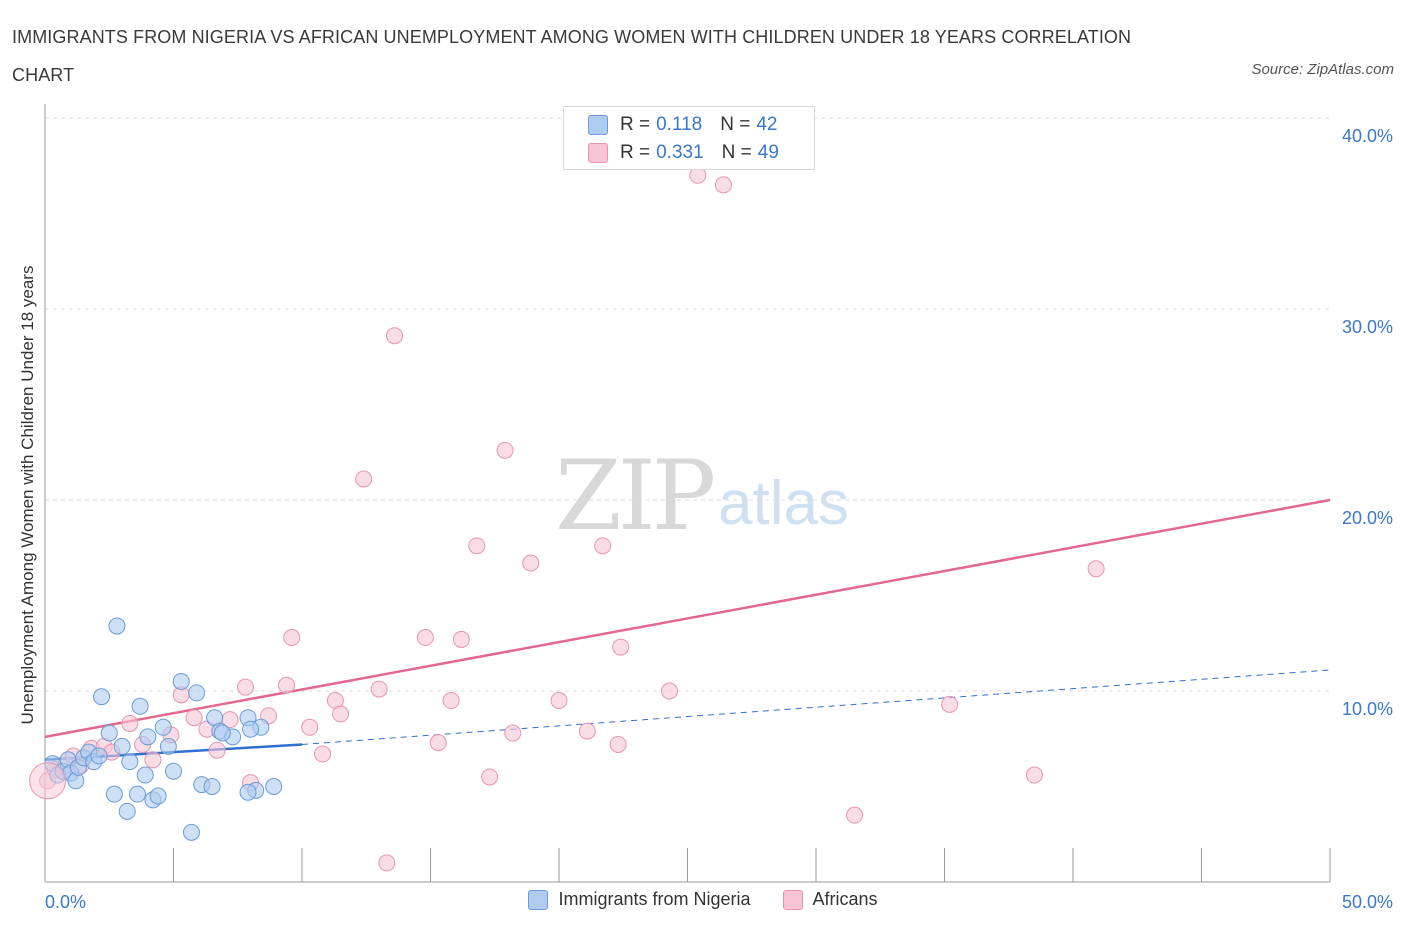 Image resolution: width=1406 pixels, height=930 pixels. Describe the element at coordinates (767, 124) in the screenshot. I see `legend-n-value: 42` at that location.